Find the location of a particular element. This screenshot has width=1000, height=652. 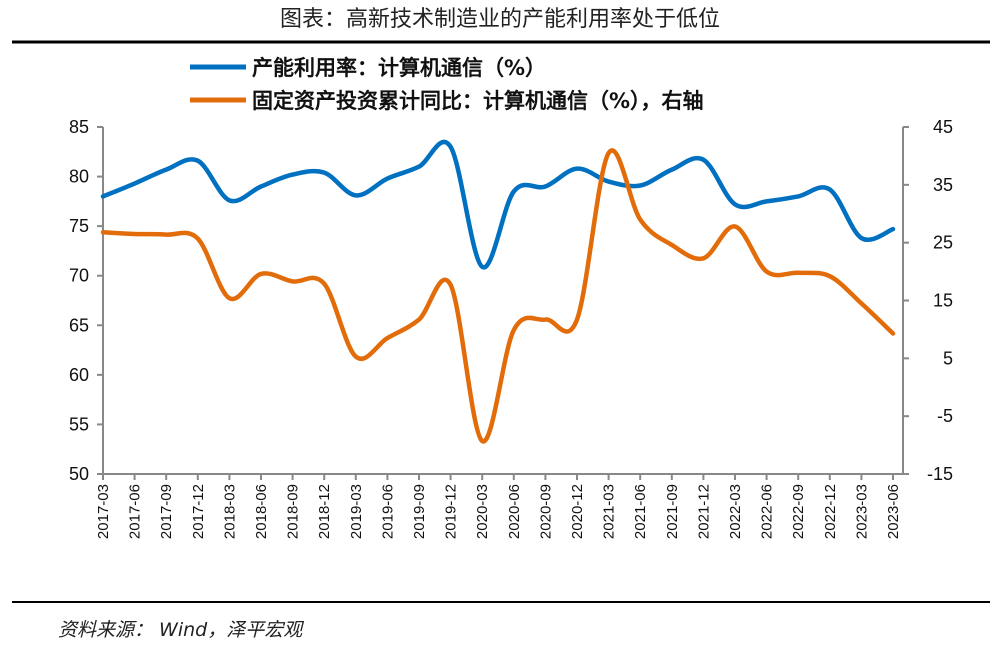

x-tick-label: 2017-03 is located at coordinates (103, 511).